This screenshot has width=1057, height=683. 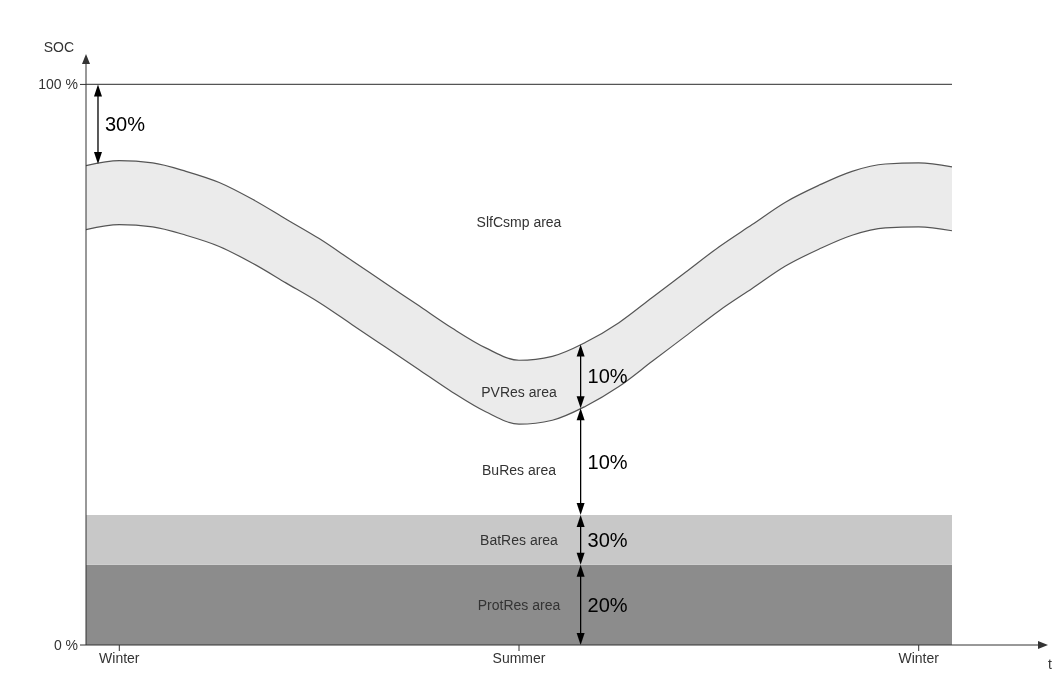 What do you see at coordinates (519, 392) in the screenshot?
I see `annotation: PVRes area` at bounding box center [519, 392].